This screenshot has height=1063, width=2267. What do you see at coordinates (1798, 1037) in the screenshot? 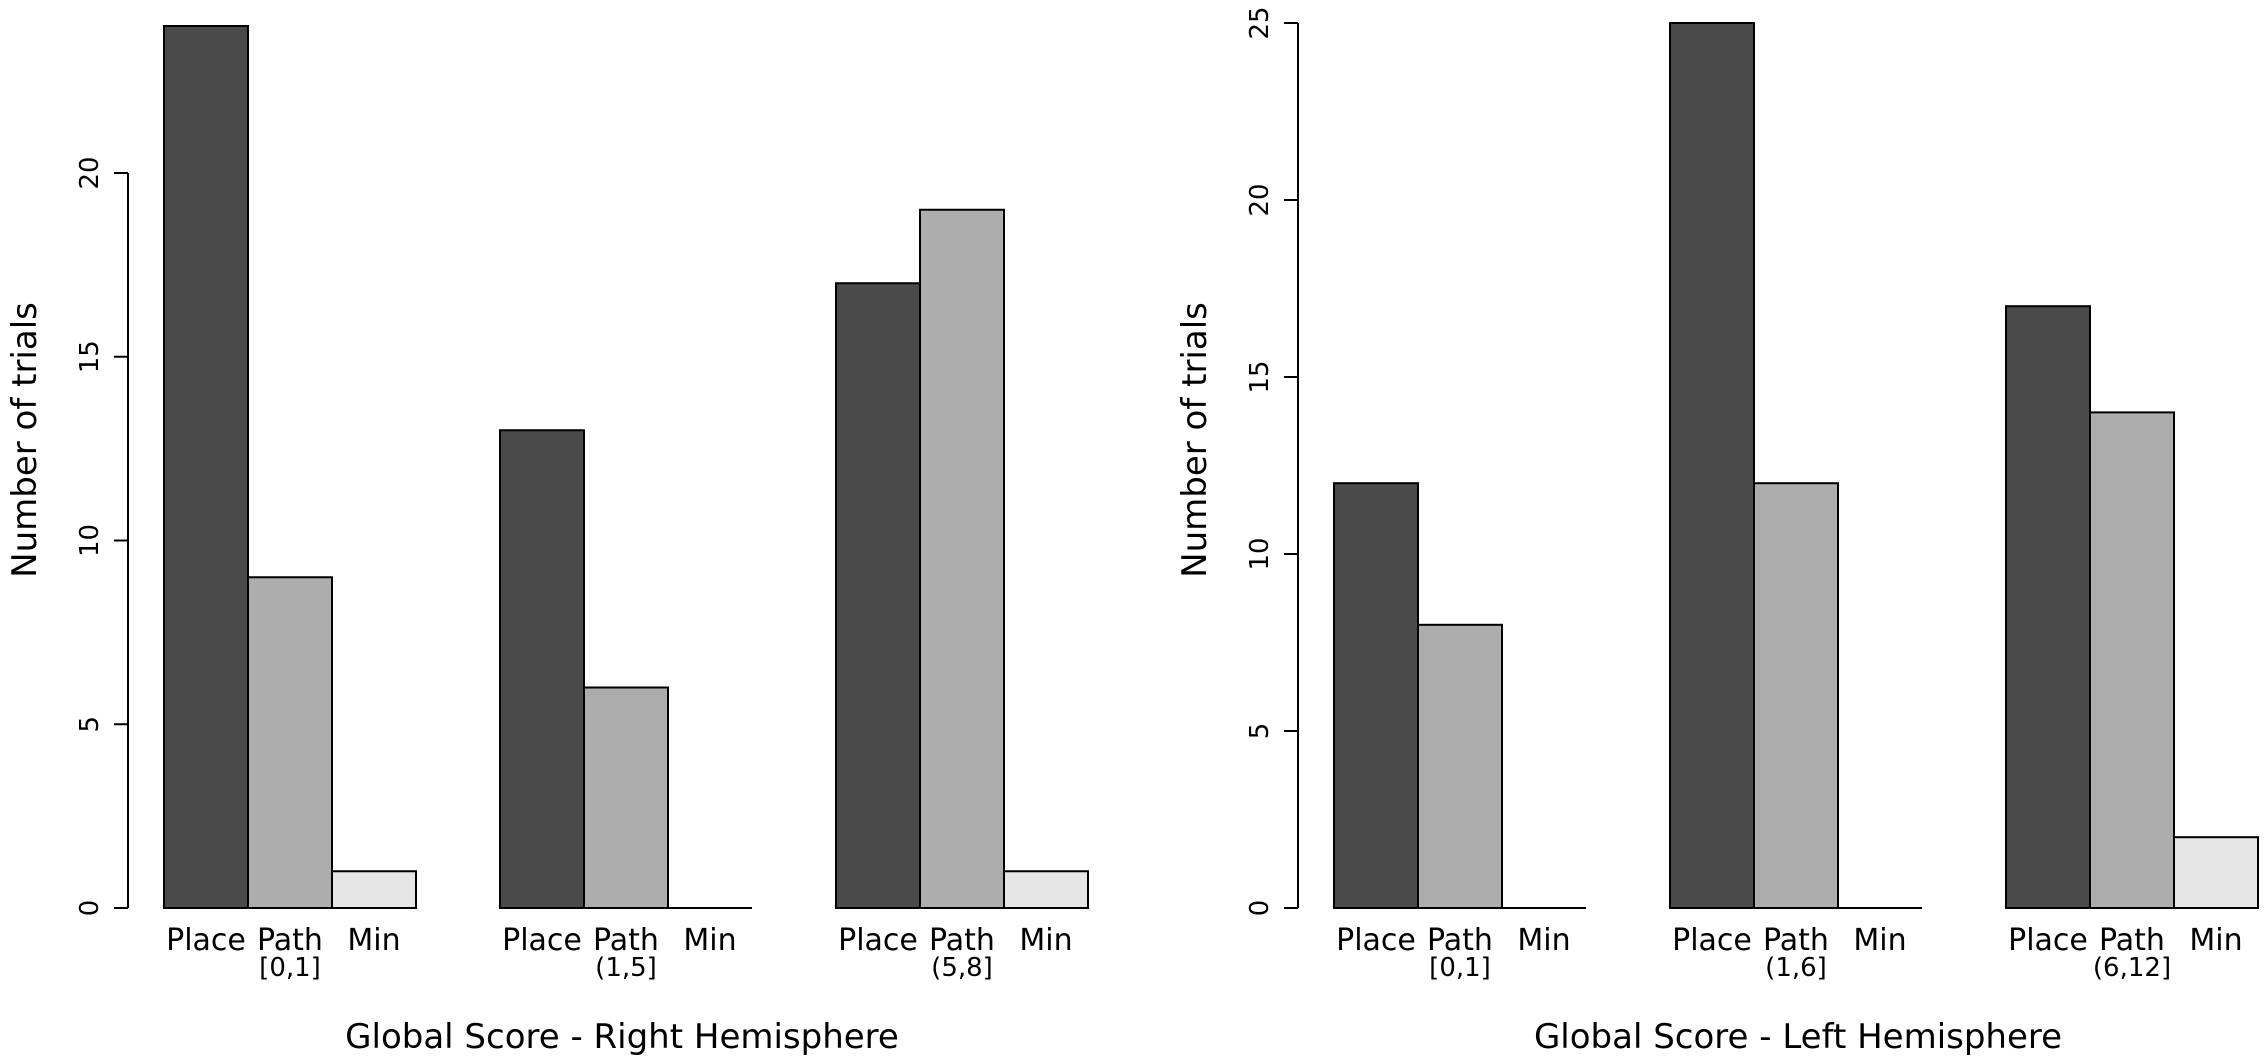
I see `x-axis-title: Global Score - Left Hemisphere` at bounding box center [1798, 1037].